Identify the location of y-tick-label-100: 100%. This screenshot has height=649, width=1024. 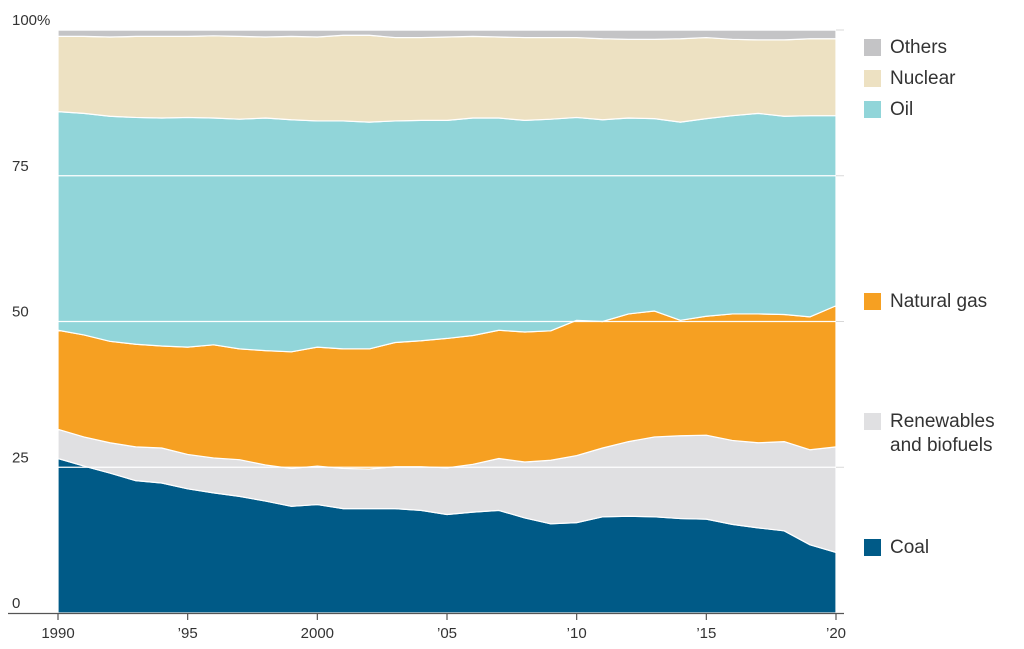
(31, 20).